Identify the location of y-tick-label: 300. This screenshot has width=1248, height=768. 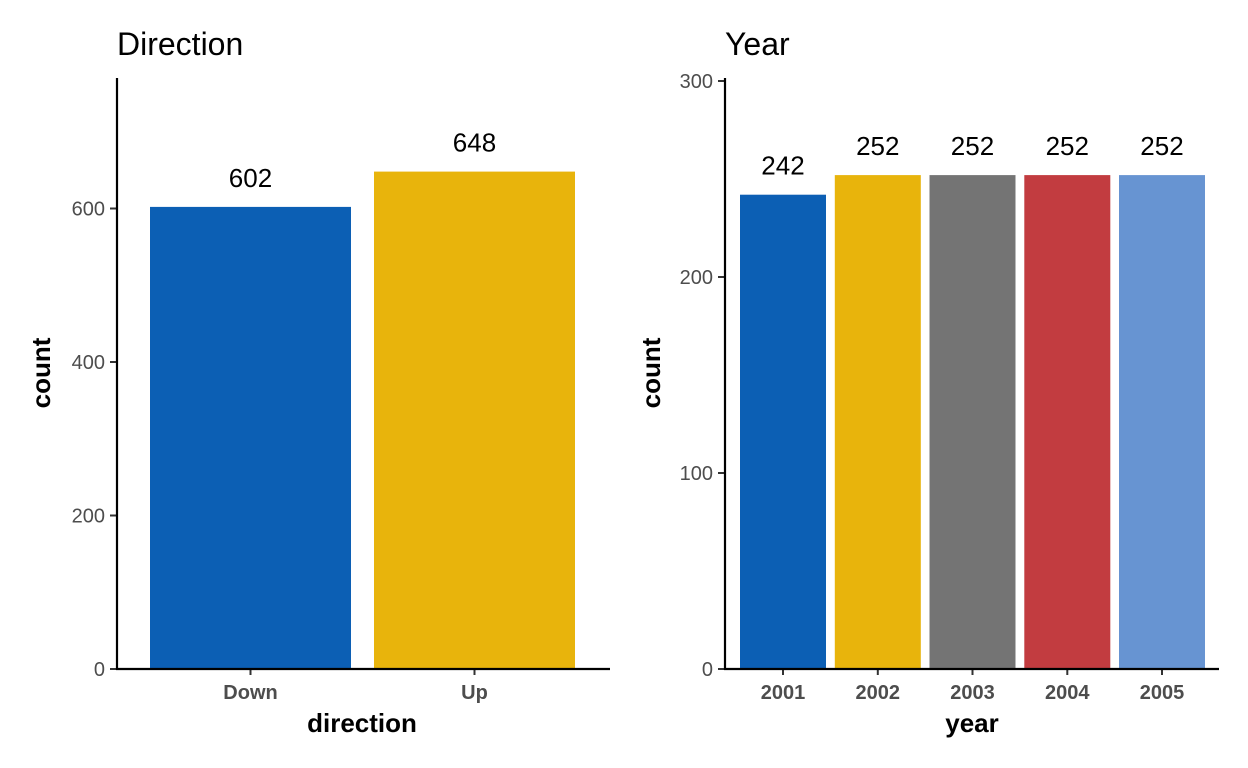
(696, 82).